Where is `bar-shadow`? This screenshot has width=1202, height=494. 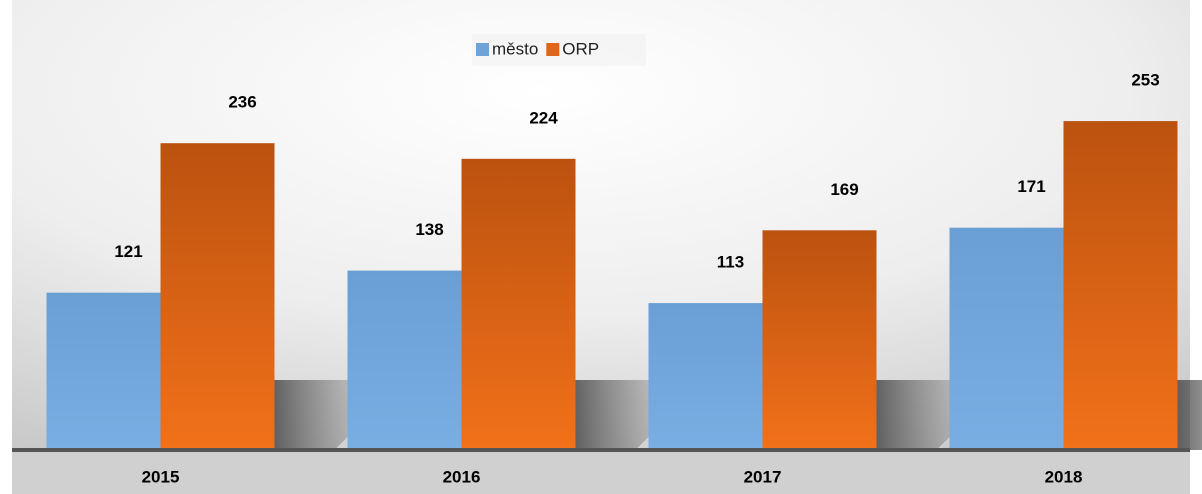
bar-shadow is located at coordinates (1189, 415).